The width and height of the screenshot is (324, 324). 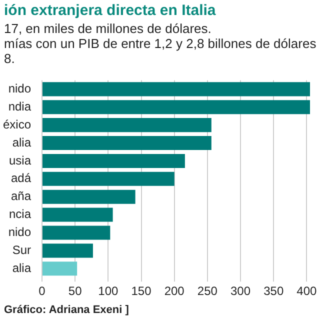 What do you see at coordinates (21, 196) in the screenshot?
I see `y-tick-label: aña` at bounding box center [21, 196].